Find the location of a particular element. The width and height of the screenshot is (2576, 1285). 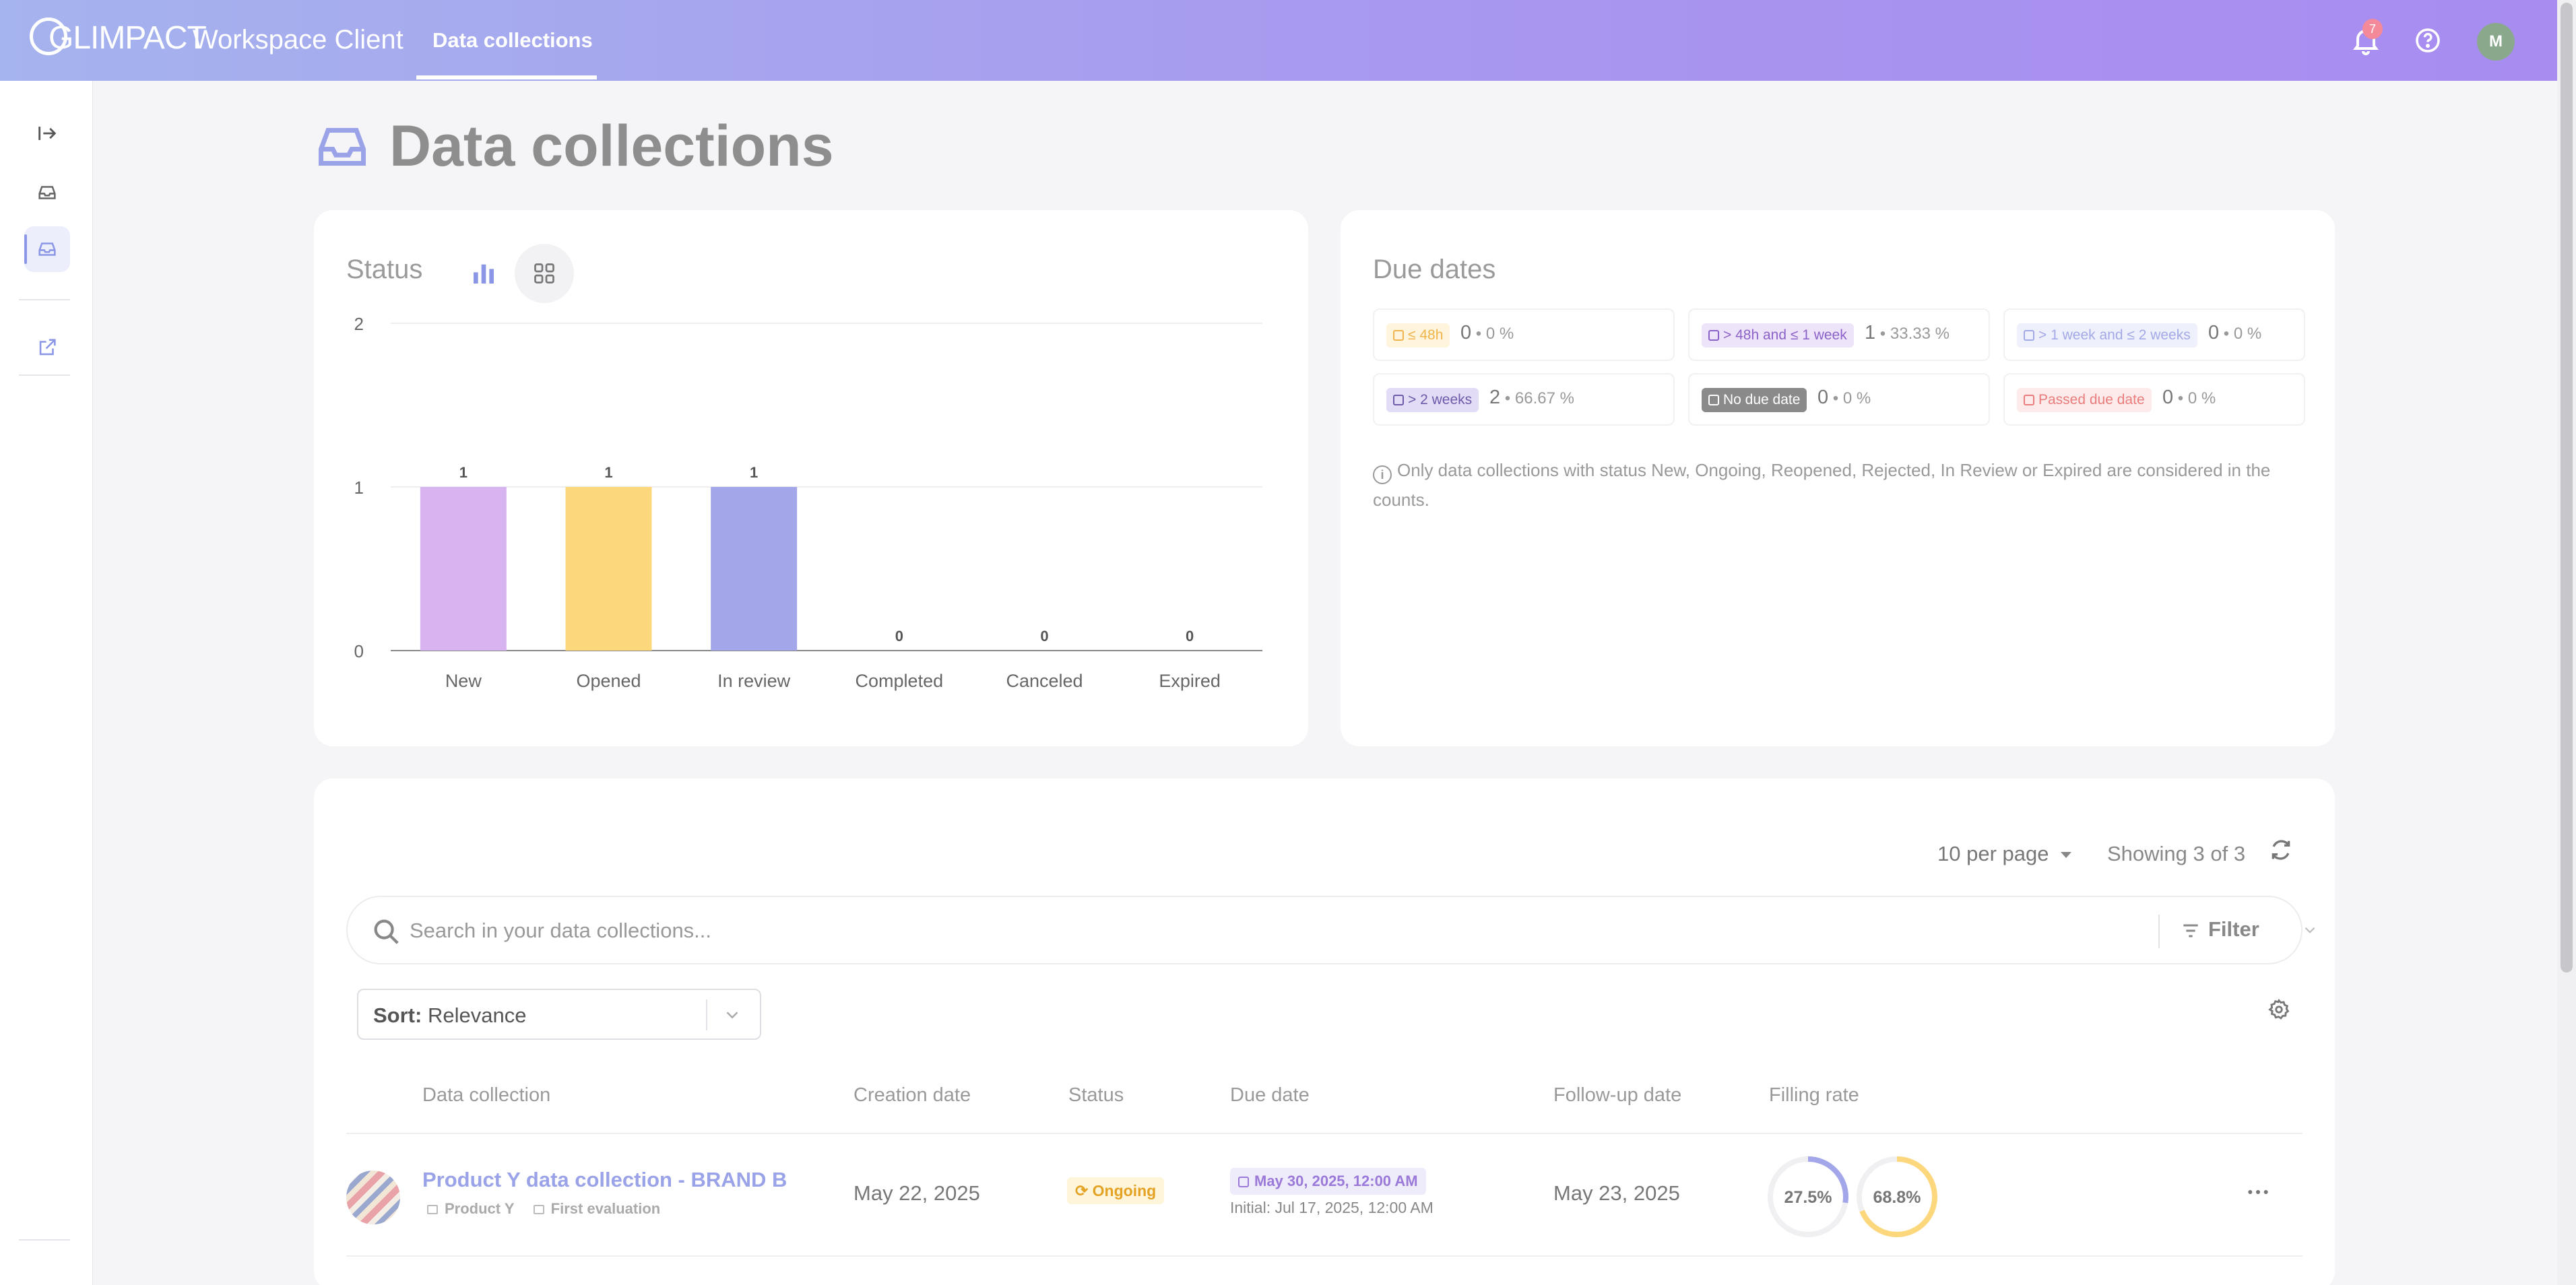

column-header-data-collection: Data collection is located at coordinates (486, 1095).